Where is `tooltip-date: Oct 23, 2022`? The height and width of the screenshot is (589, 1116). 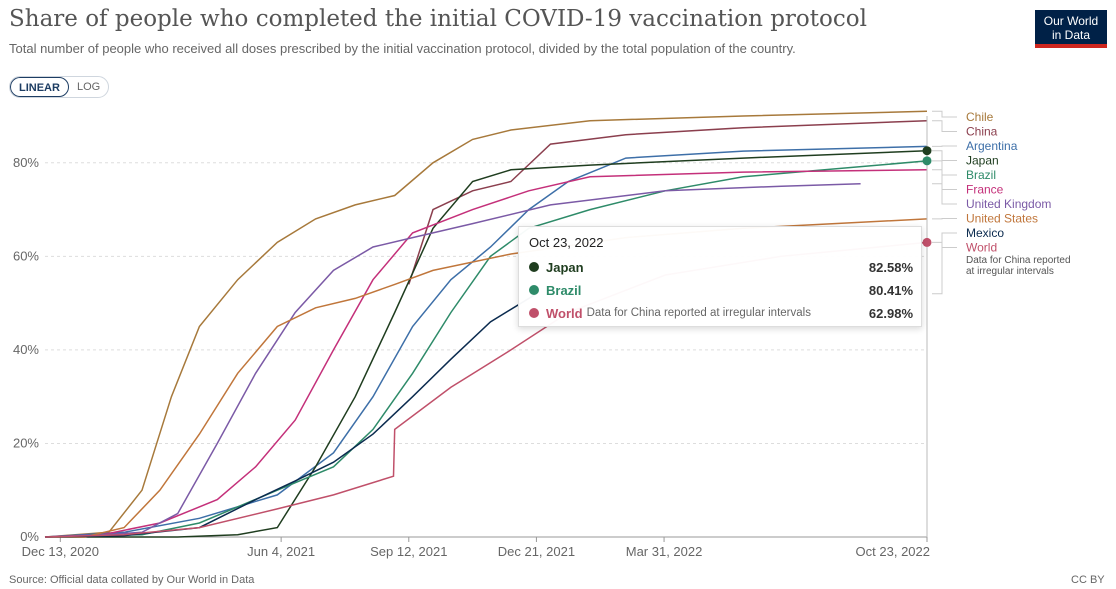 tooltip-date: Oct 23, 2022 is located at coordinates (566, 242).